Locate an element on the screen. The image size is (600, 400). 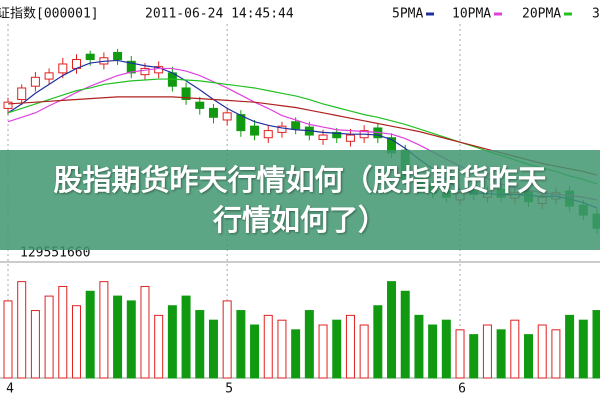
chart-subtitle: 2011-06-24 14:45:44 is located at coordinates (219, 14).